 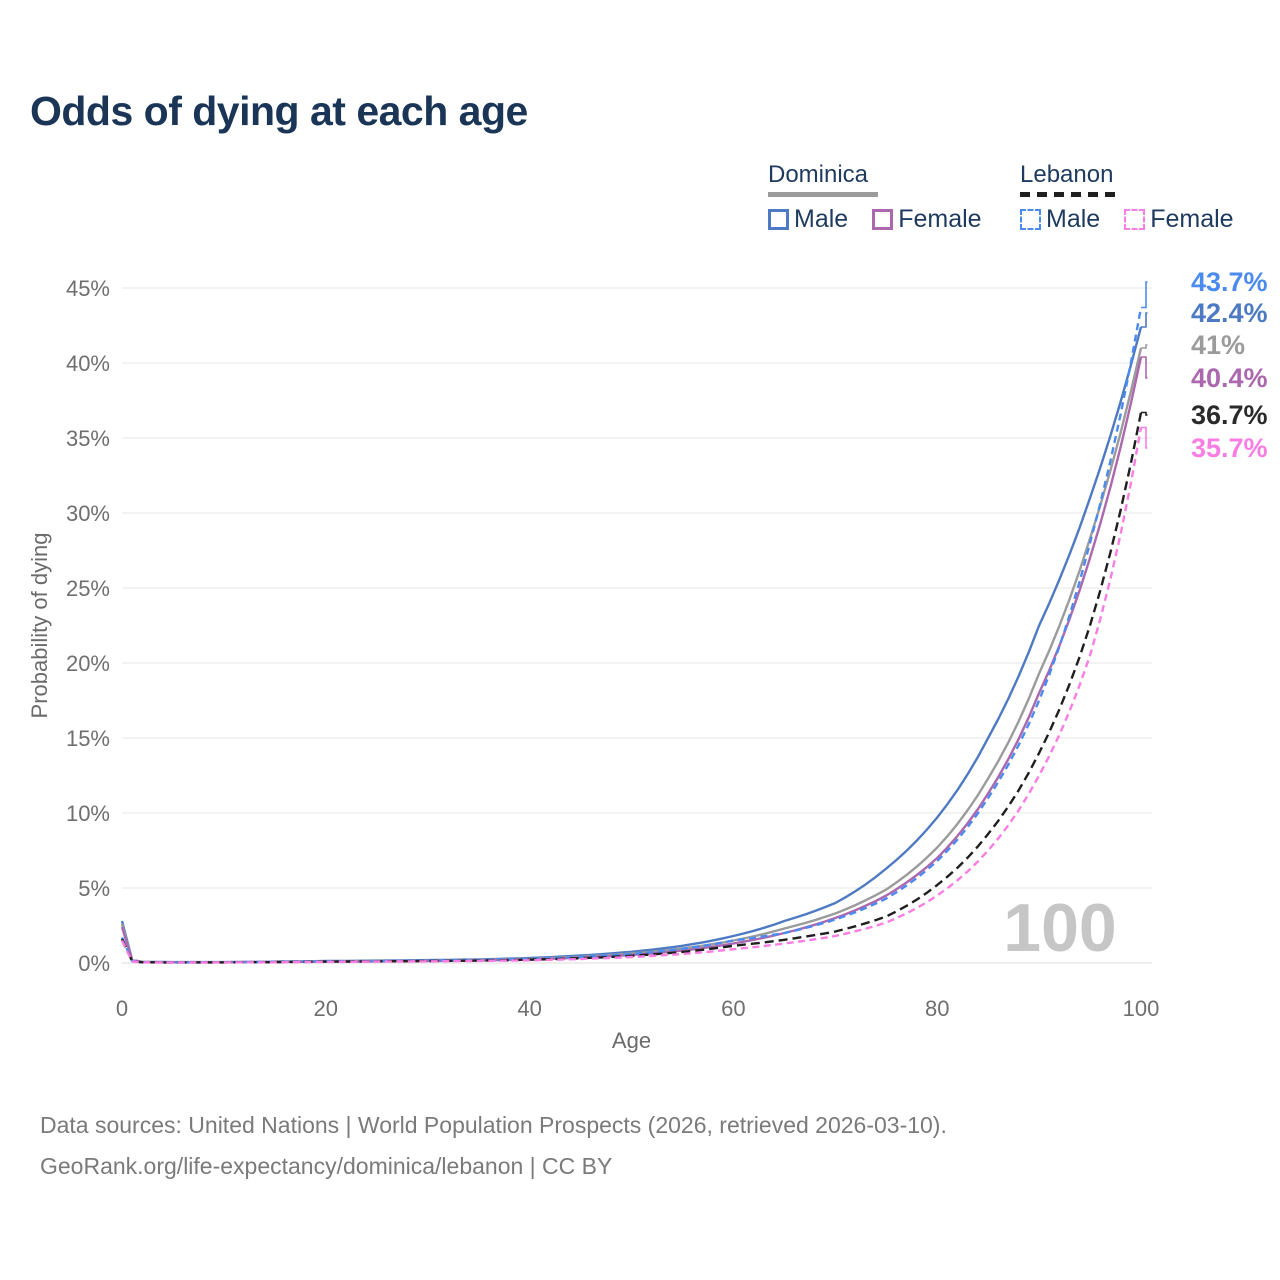 What do you see at coordinates (821, 218) in the screenshot?
I see `legend-label-dominica-male: Male` at bounding box center [821, 218].